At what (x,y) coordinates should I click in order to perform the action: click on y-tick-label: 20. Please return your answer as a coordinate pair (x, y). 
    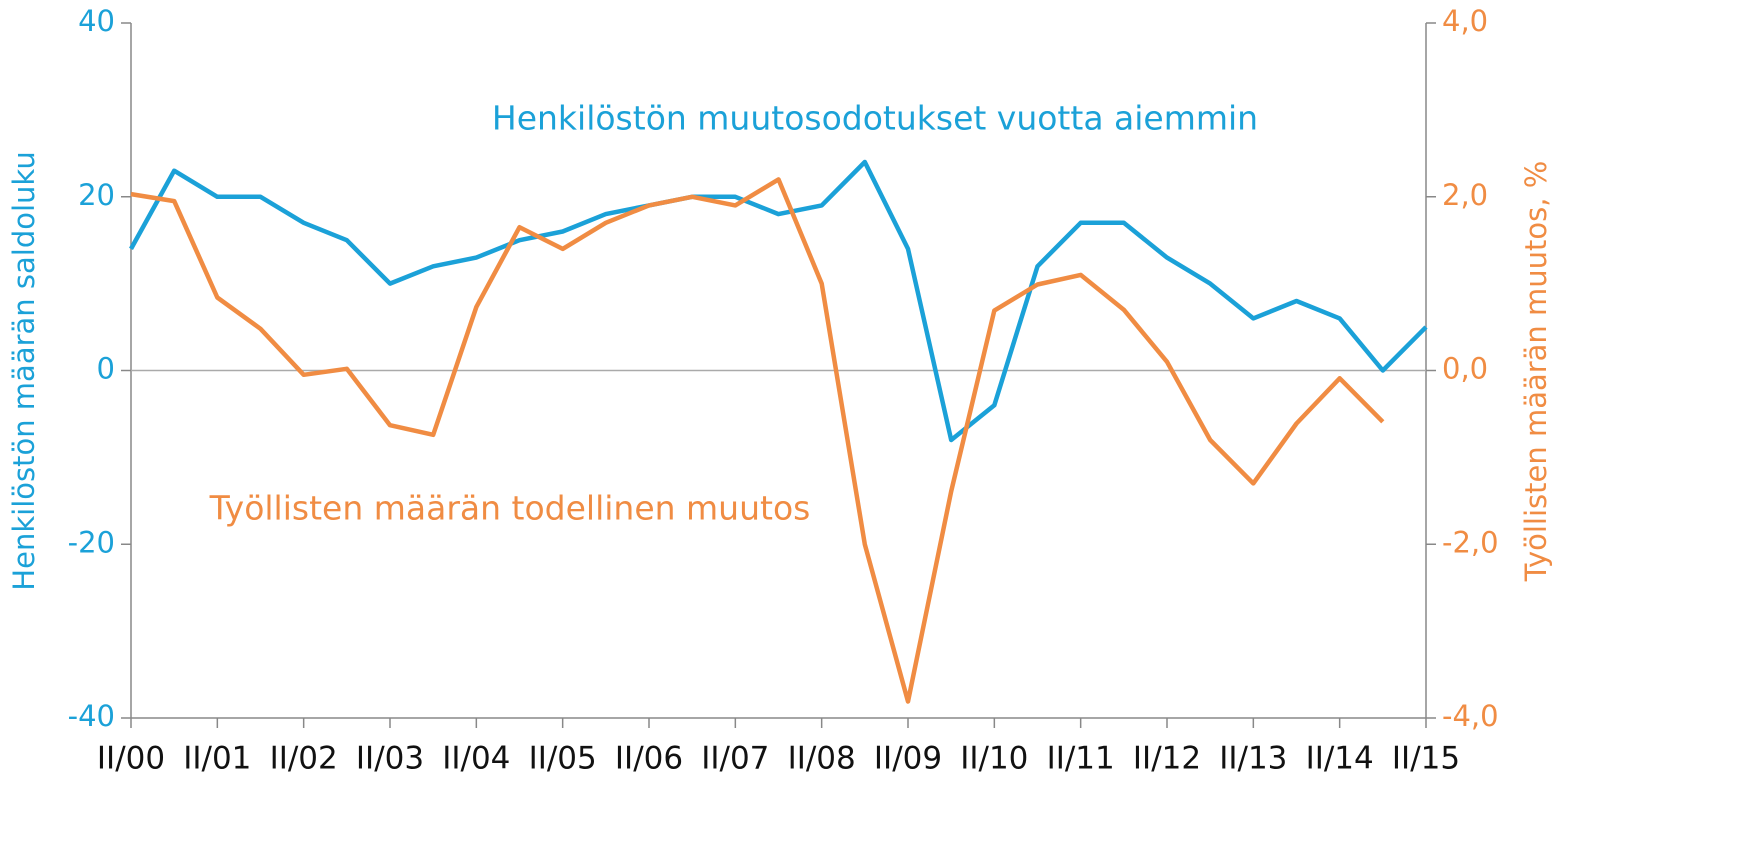
    Looking at the image, I should click on (96, 195).